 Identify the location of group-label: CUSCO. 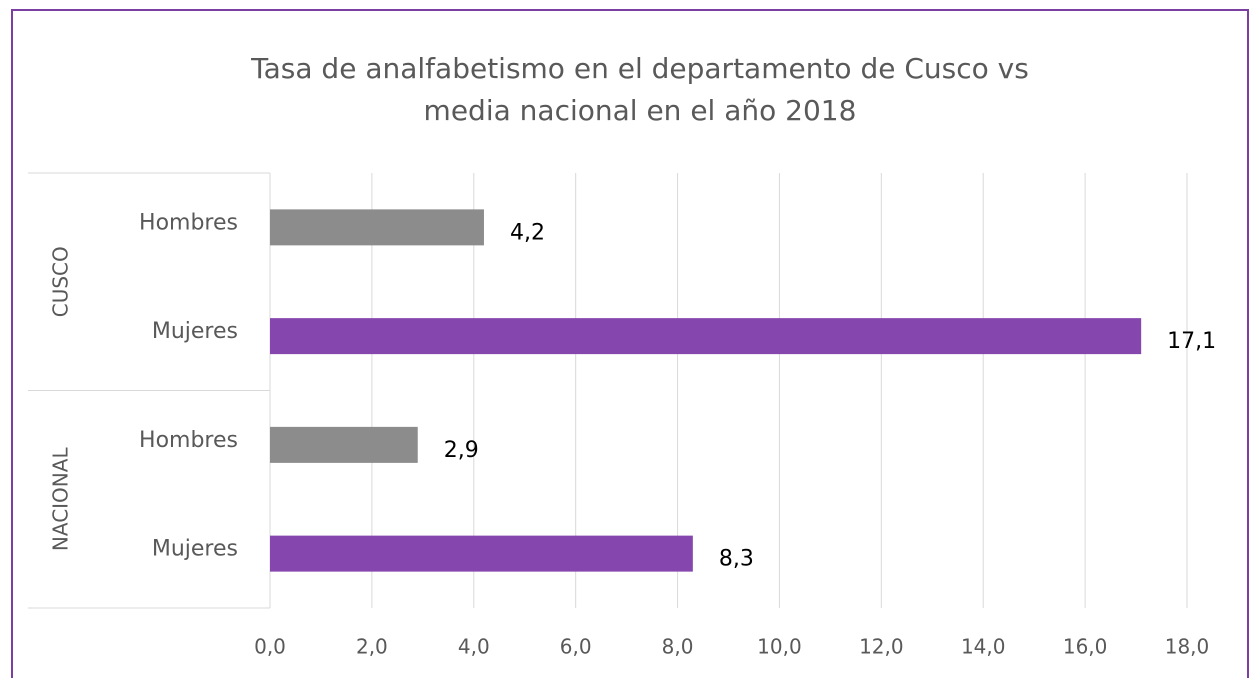
(61, 281).